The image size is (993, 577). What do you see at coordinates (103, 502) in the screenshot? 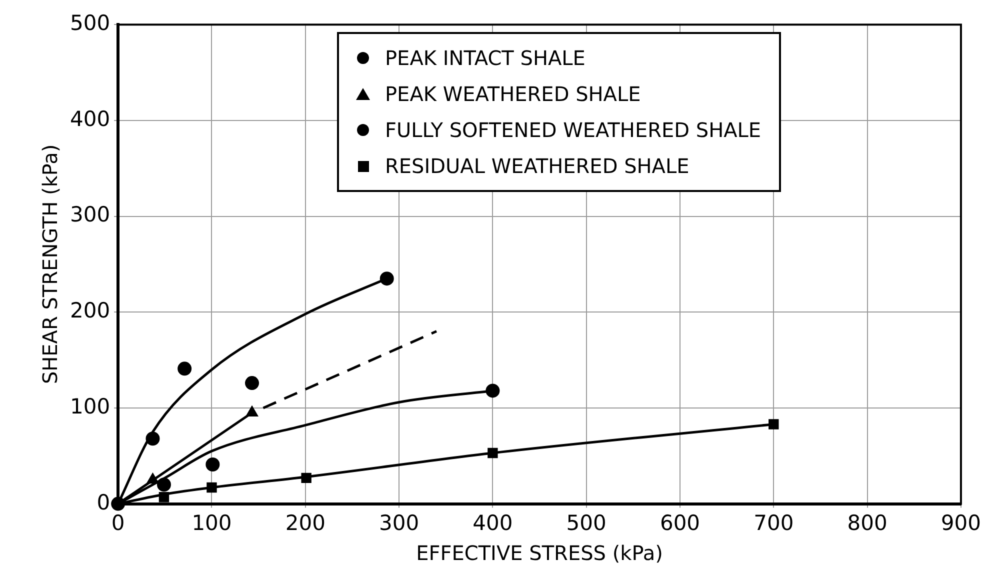
I see `y-tick-label: 0` at bounding box center [103, 502].